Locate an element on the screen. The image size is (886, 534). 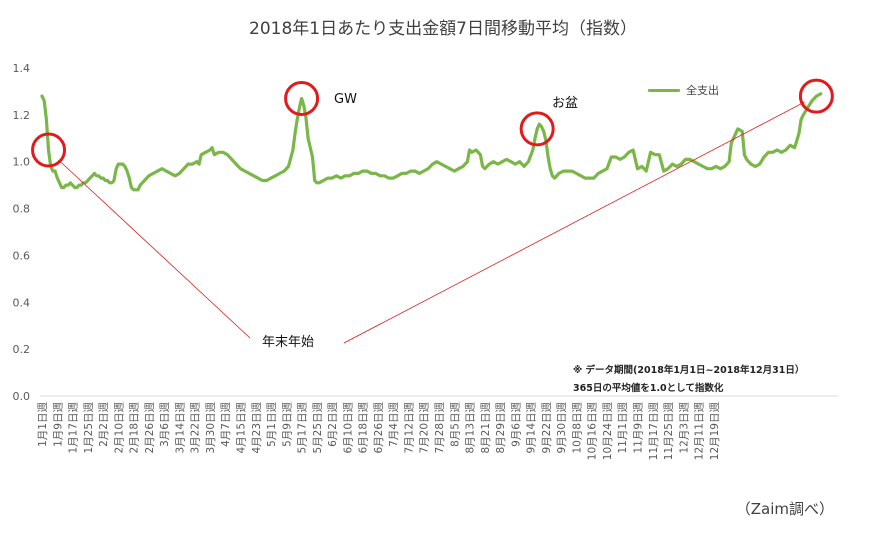
x-tick-label: 7月28日週 is located at coordinates (440, 428).